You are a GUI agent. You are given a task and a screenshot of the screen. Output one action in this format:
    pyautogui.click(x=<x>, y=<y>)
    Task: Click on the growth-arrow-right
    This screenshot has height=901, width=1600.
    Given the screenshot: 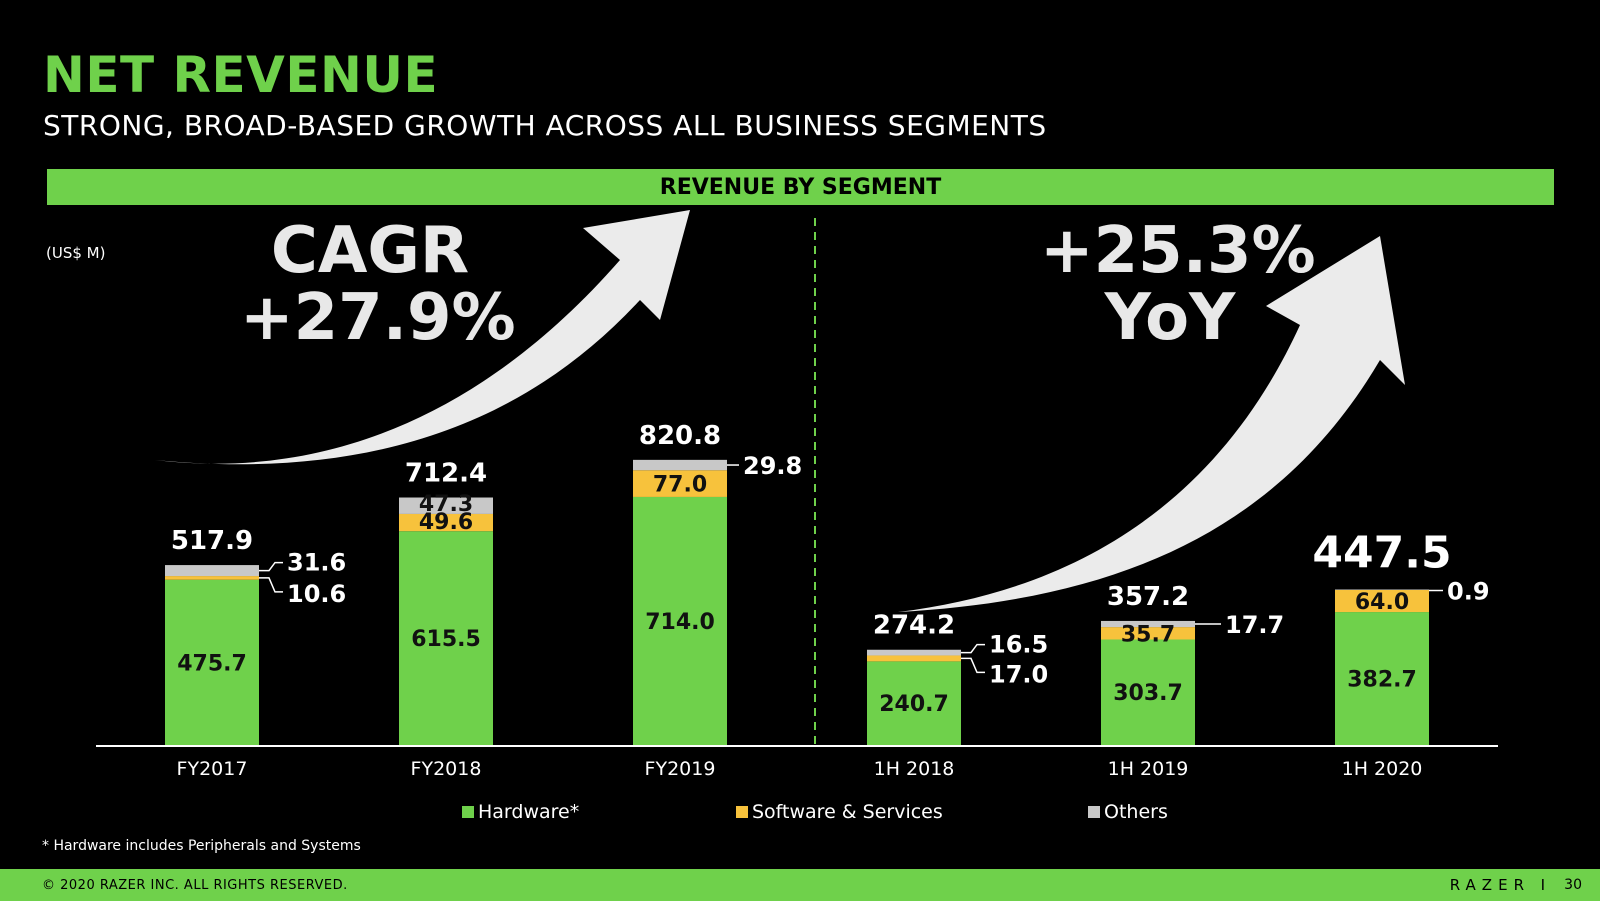 What is the action you would take?
    pyautogui.click(x=1151, y=424)
    